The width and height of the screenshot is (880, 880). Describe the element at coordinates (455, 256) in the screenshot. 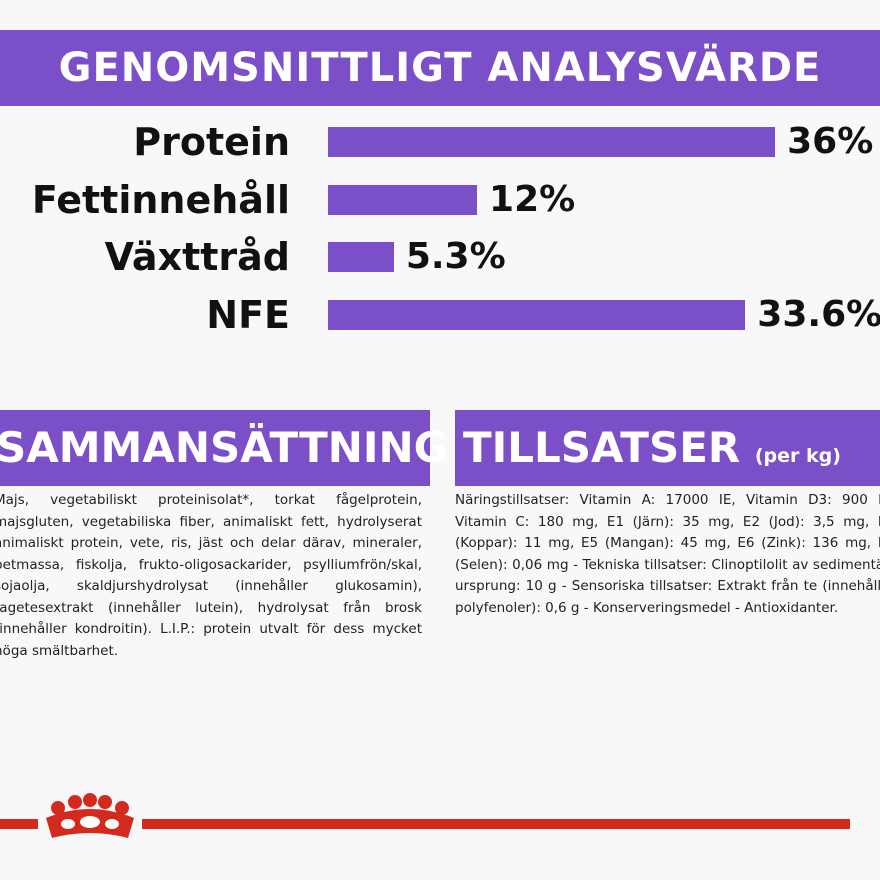

I see `value-label: 5.3%` at that location.